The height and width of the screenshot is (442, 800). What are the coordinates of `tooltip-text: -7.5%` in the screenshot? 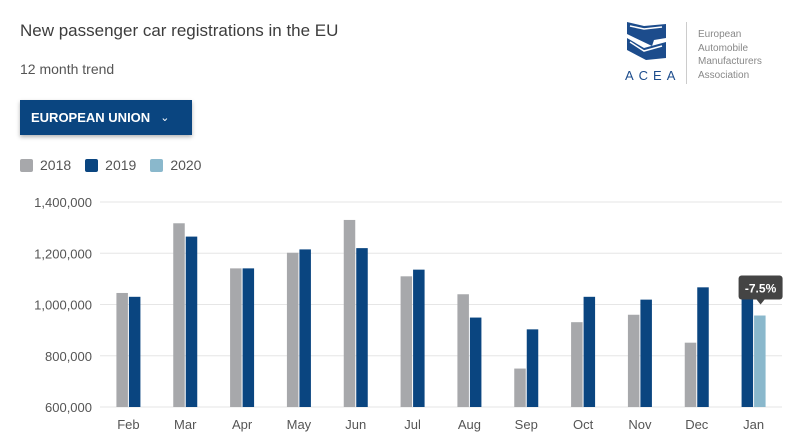 It's located at (761, 289).